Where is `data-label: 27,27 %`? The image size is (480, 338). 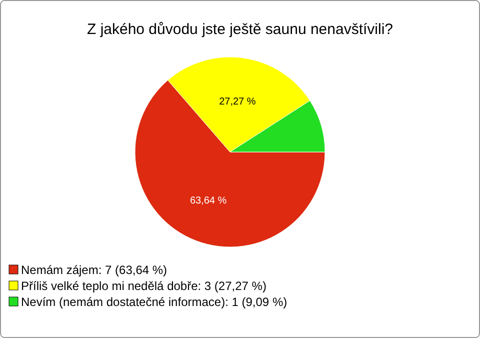
data-label: 27,27 % is located at coordinates (237, 102).